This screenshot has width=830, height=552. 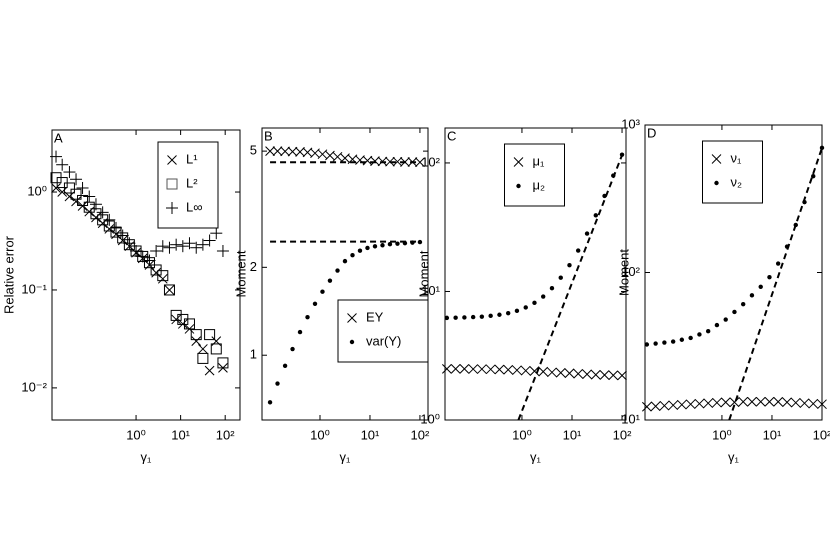 What do you see at coordinates (8, 274) in the screenshot?
I see `y-axis-label: Relative error` at bounding box center [8, 274].